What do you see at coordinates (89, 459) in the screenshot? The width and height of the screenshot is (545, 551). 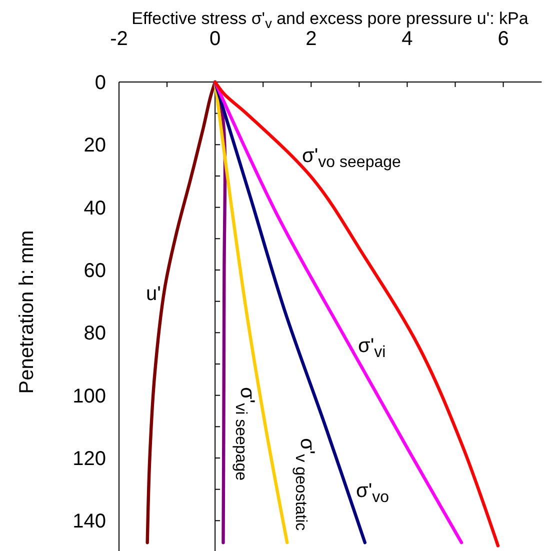 I see `y-tick-label: 120` at bounding box center [89, 459].